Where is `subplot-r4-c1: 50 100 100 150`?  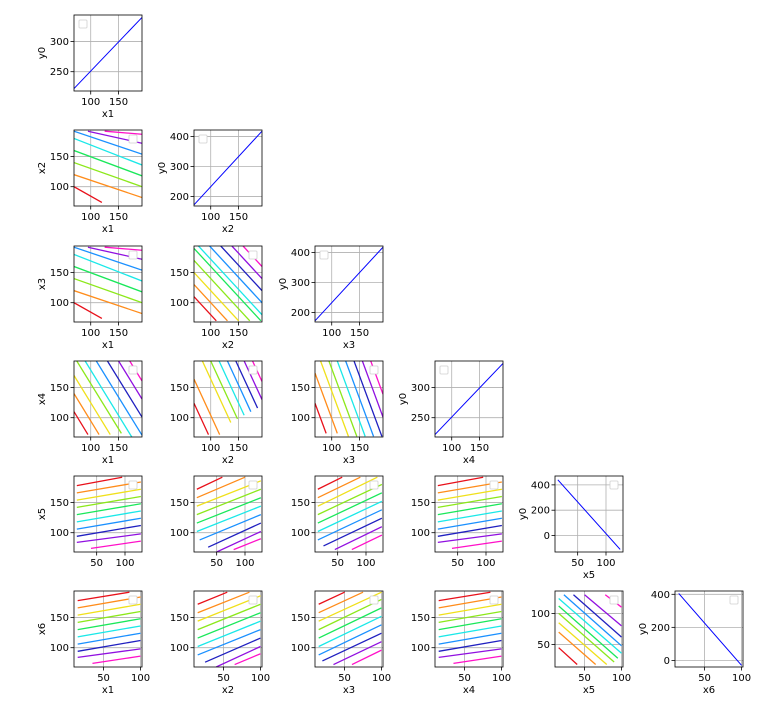 subplot-r4-c1: 50 100 100 150 is located at coordinates (216, 522).